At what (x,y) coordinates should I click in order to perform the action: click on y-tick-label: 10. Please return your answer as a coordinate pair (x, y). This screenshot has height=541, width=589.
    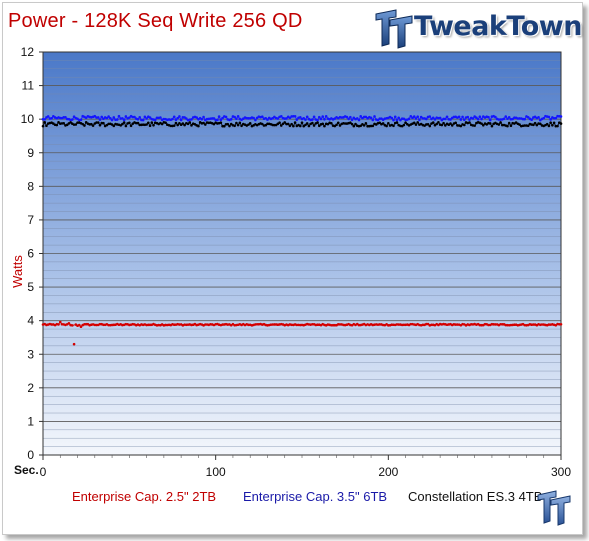
    Looking at the image, I should click on (28, 119).